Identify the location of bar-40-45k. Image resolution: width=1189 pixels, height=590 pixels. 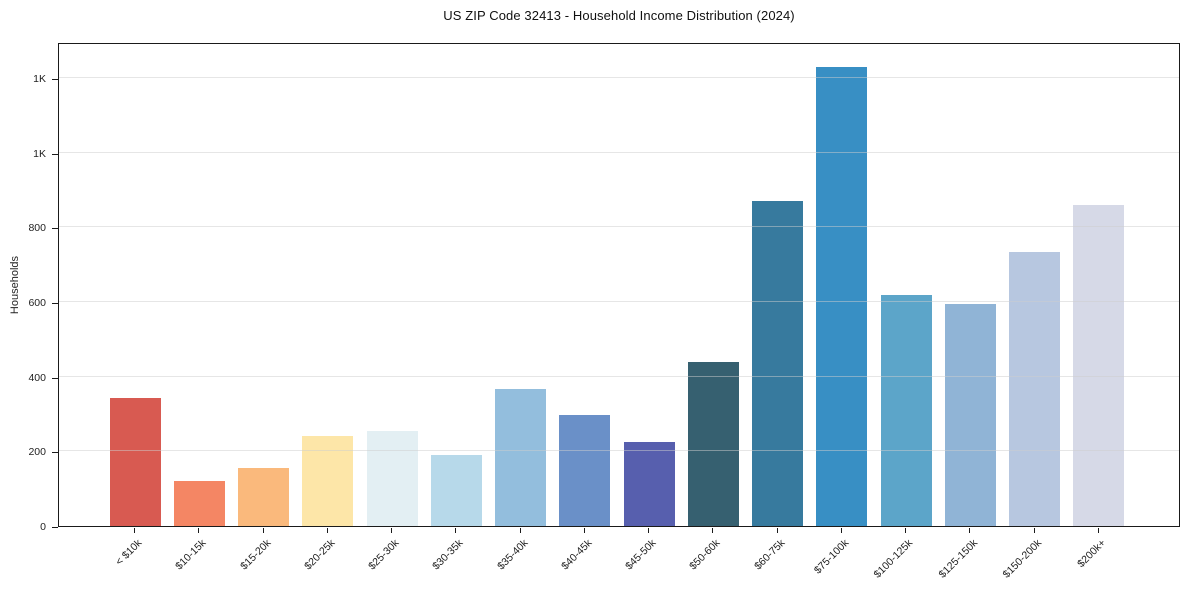
(585, 470).